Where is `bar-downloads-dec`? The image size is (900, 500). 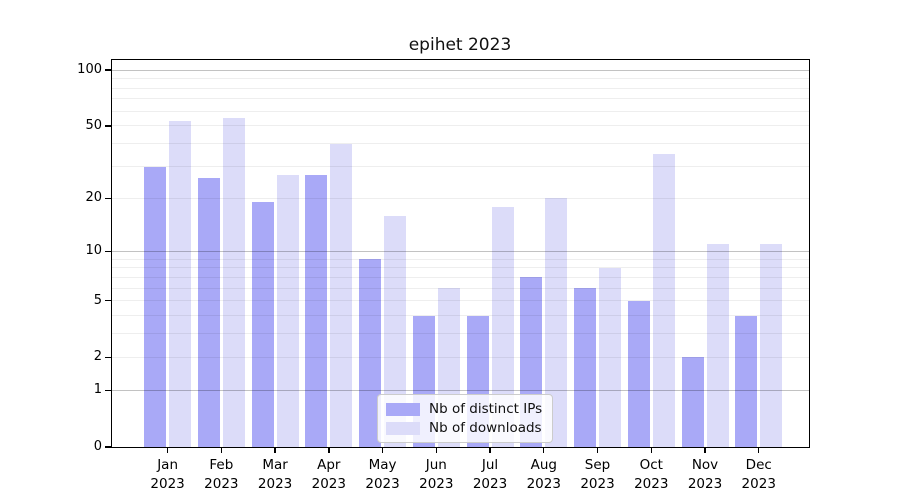 bar-downloads-dec is located at coordinates (771, 345).